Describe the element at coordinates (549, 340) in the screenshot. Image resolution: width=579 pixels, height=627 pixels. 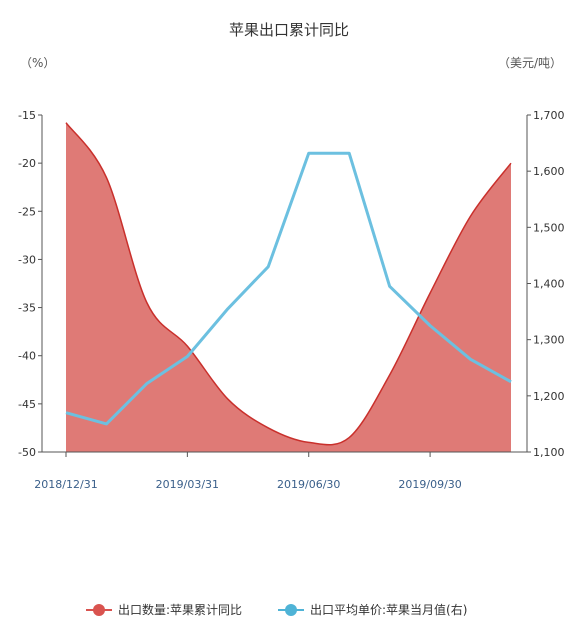
I see `right-tick-label: 1,300` at that location.